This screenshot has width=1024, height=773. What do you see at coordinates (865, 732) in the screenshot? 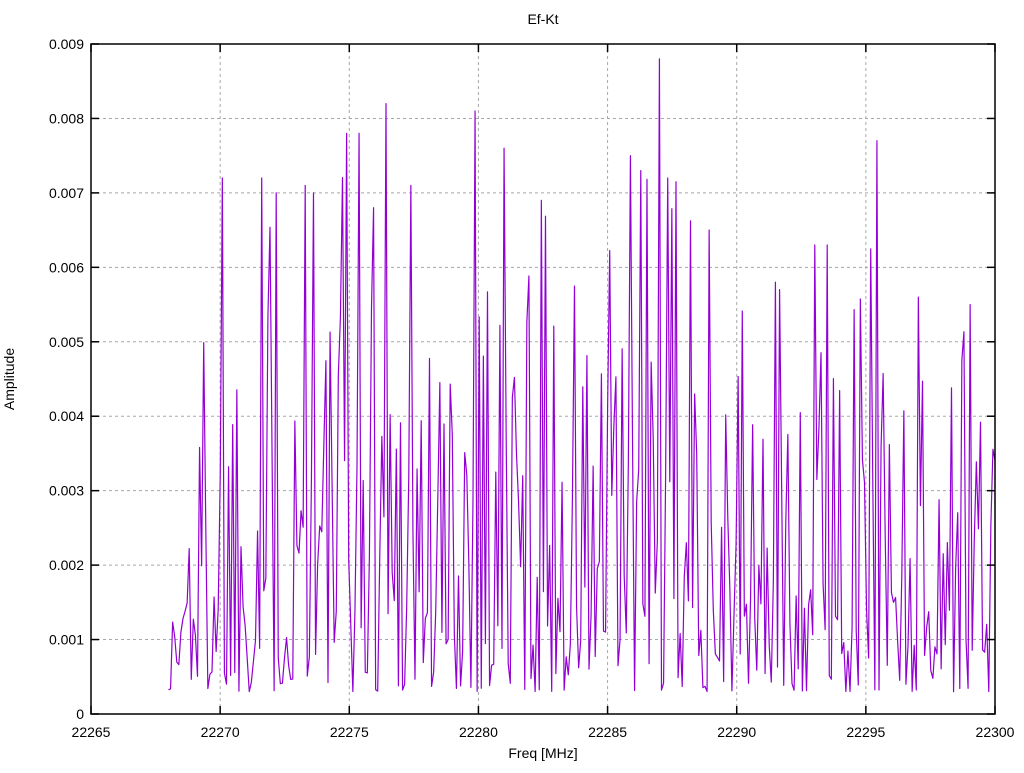
I see `x-tick-label: 22295` at bounding box center [865, 732].